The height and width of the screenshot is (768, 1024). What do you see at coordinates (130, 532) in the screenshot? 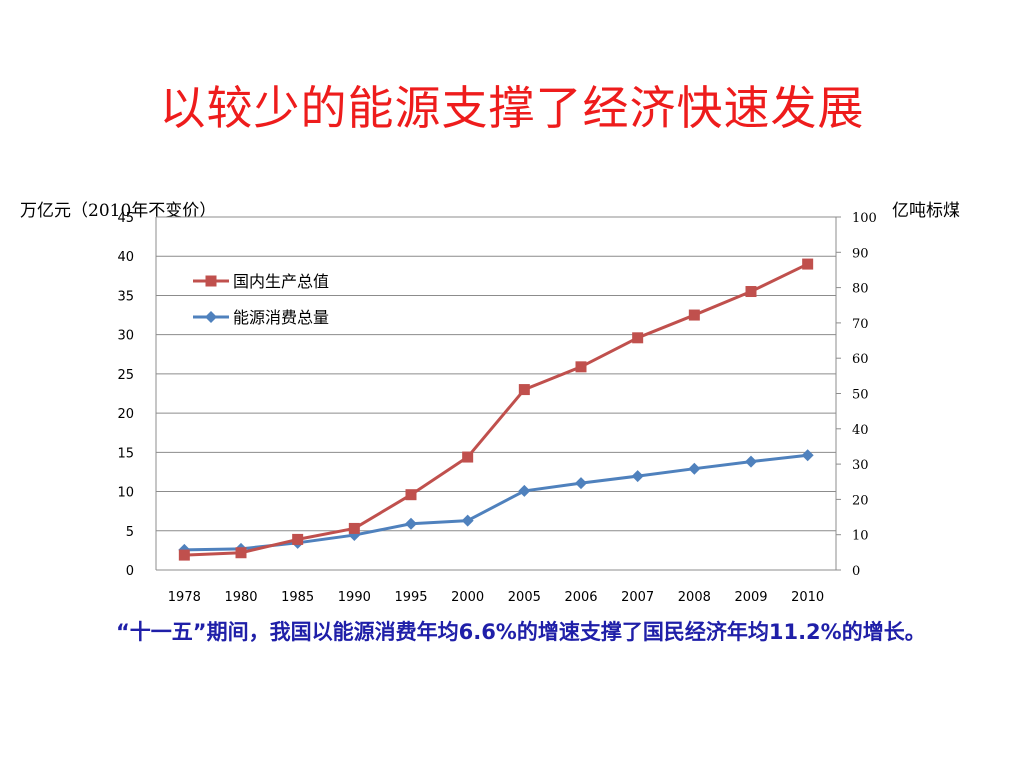
I see `left-tick-label: 5` at bounding box center [130, 532].